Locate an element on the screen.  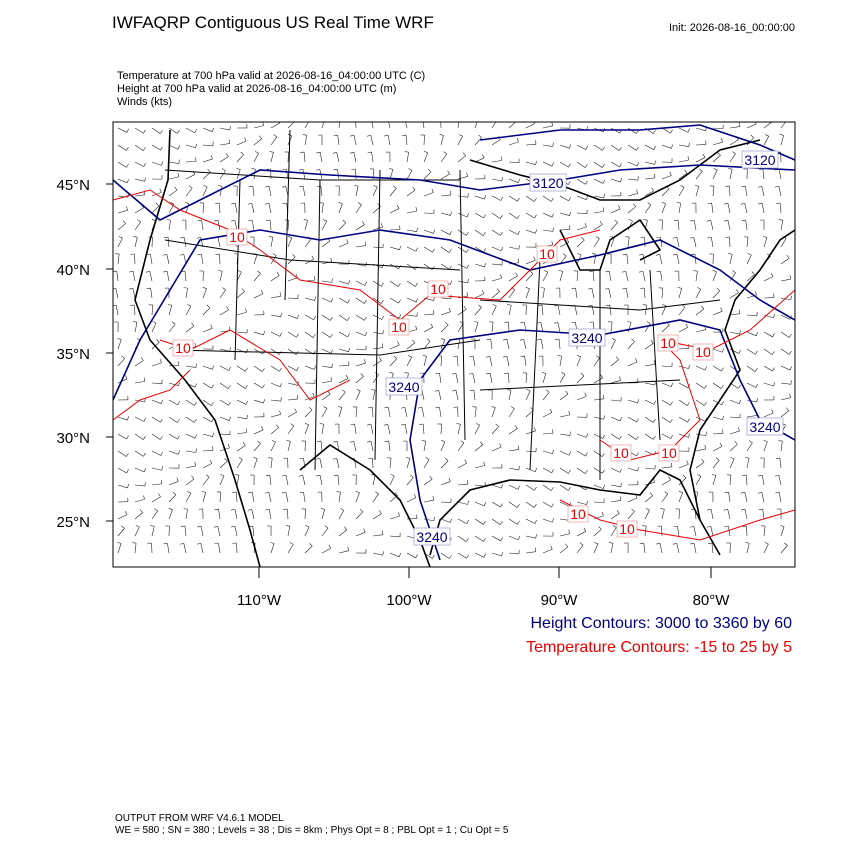
lat-label: 35°N is located at coordinates (73, 354).